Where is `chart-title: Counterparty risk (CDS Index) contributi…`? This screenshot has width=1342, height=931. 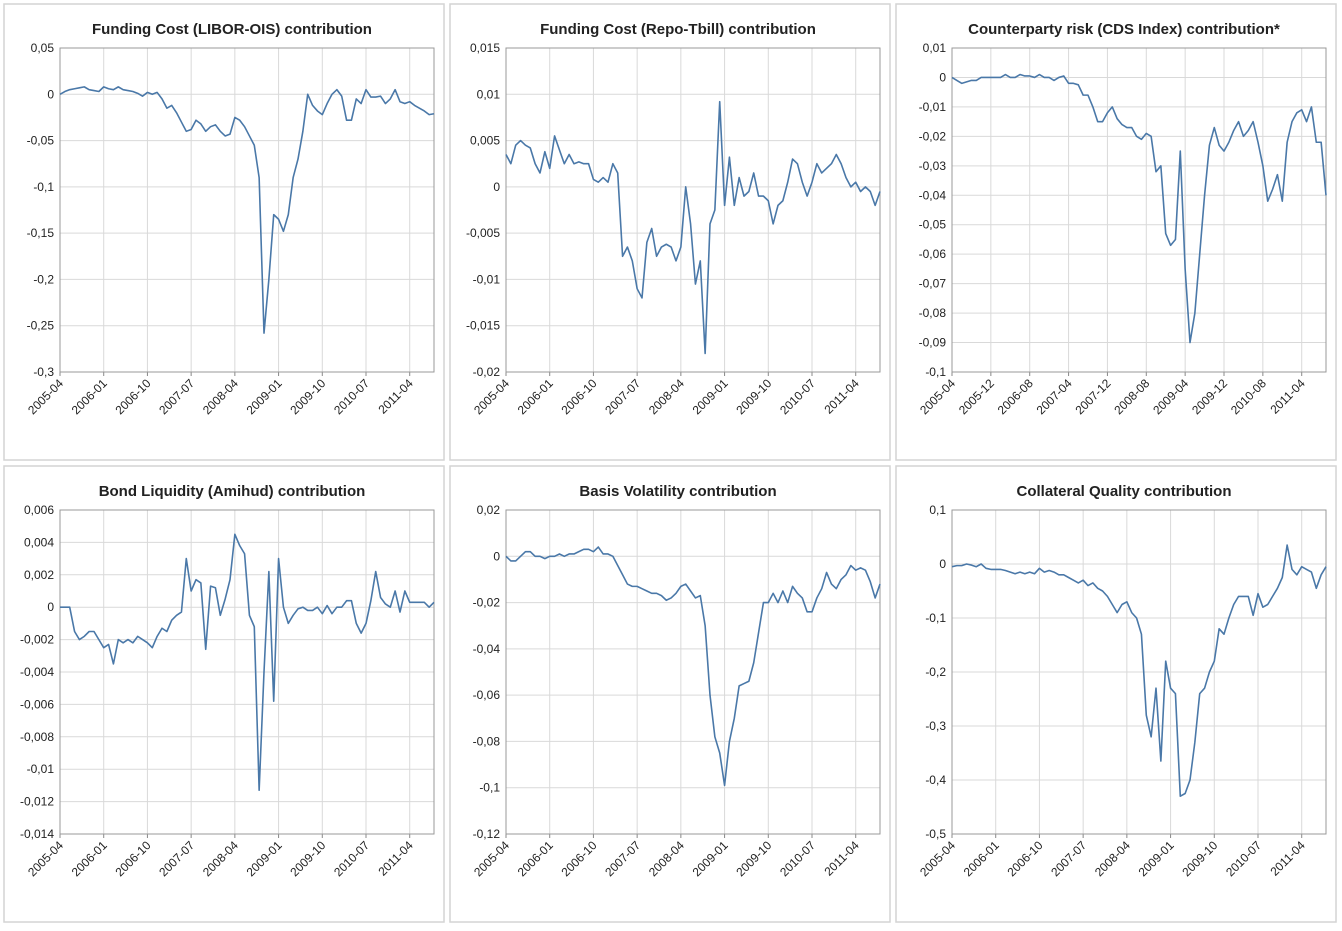
chart-title: Counterparty risk (CDS Index) contributi… is located at coordinates (1124, 29).